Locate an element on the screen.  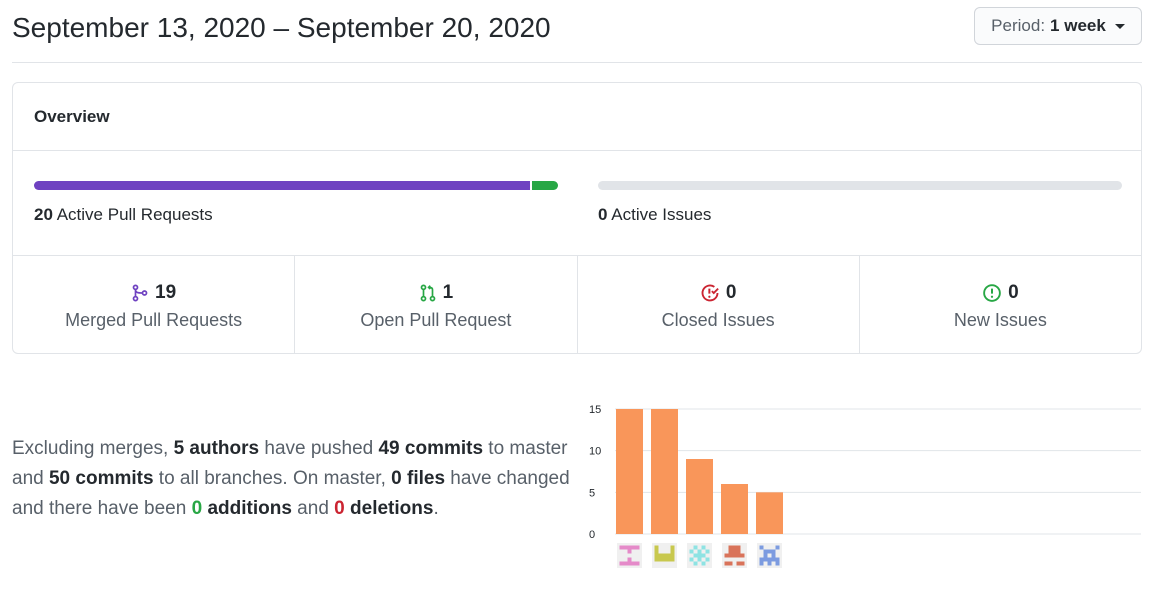
authors-count: 5 authors is located at coordinates (216, 448).